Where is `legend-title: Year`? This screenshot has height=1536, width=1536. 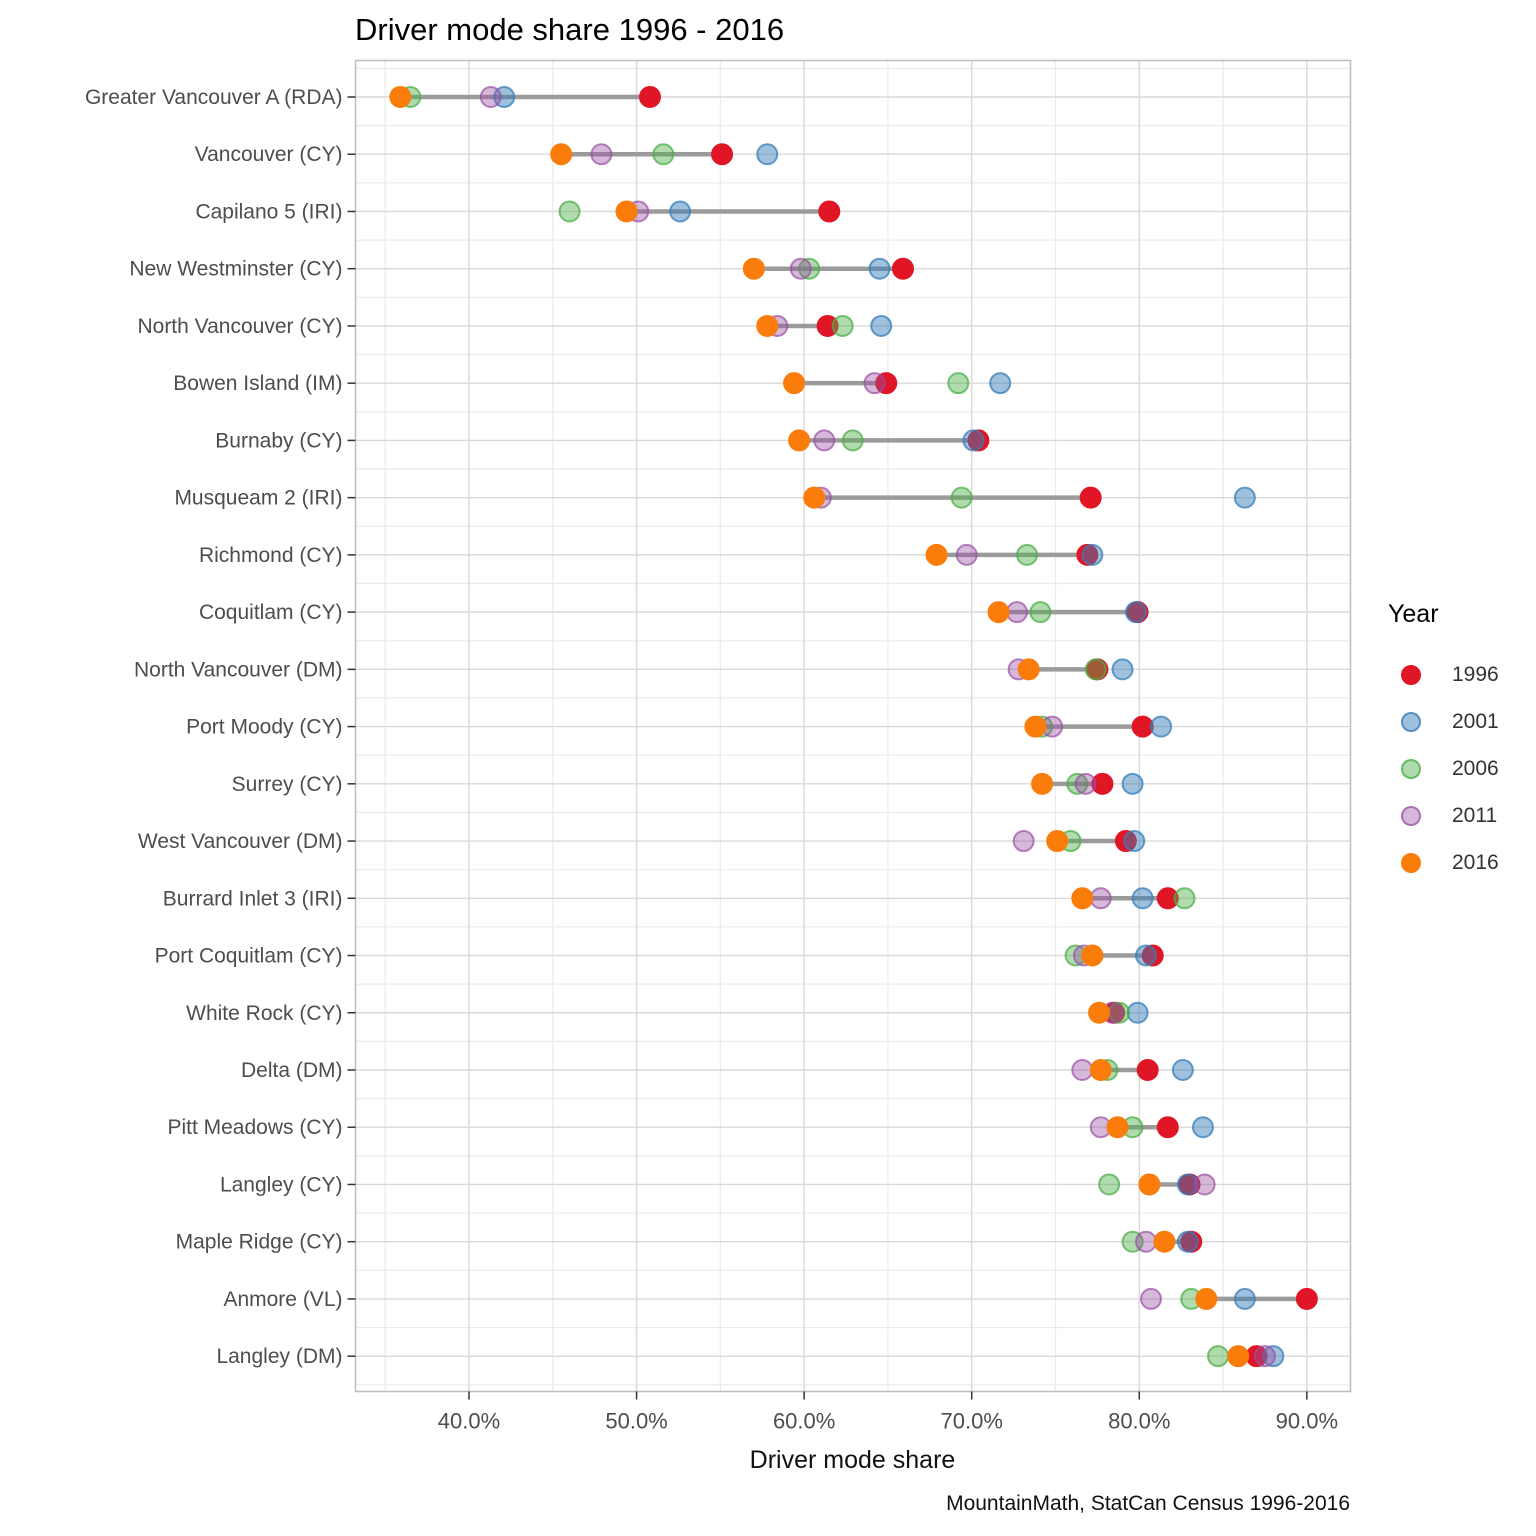
legend-title: Year is located at coordinates (1413, 614).